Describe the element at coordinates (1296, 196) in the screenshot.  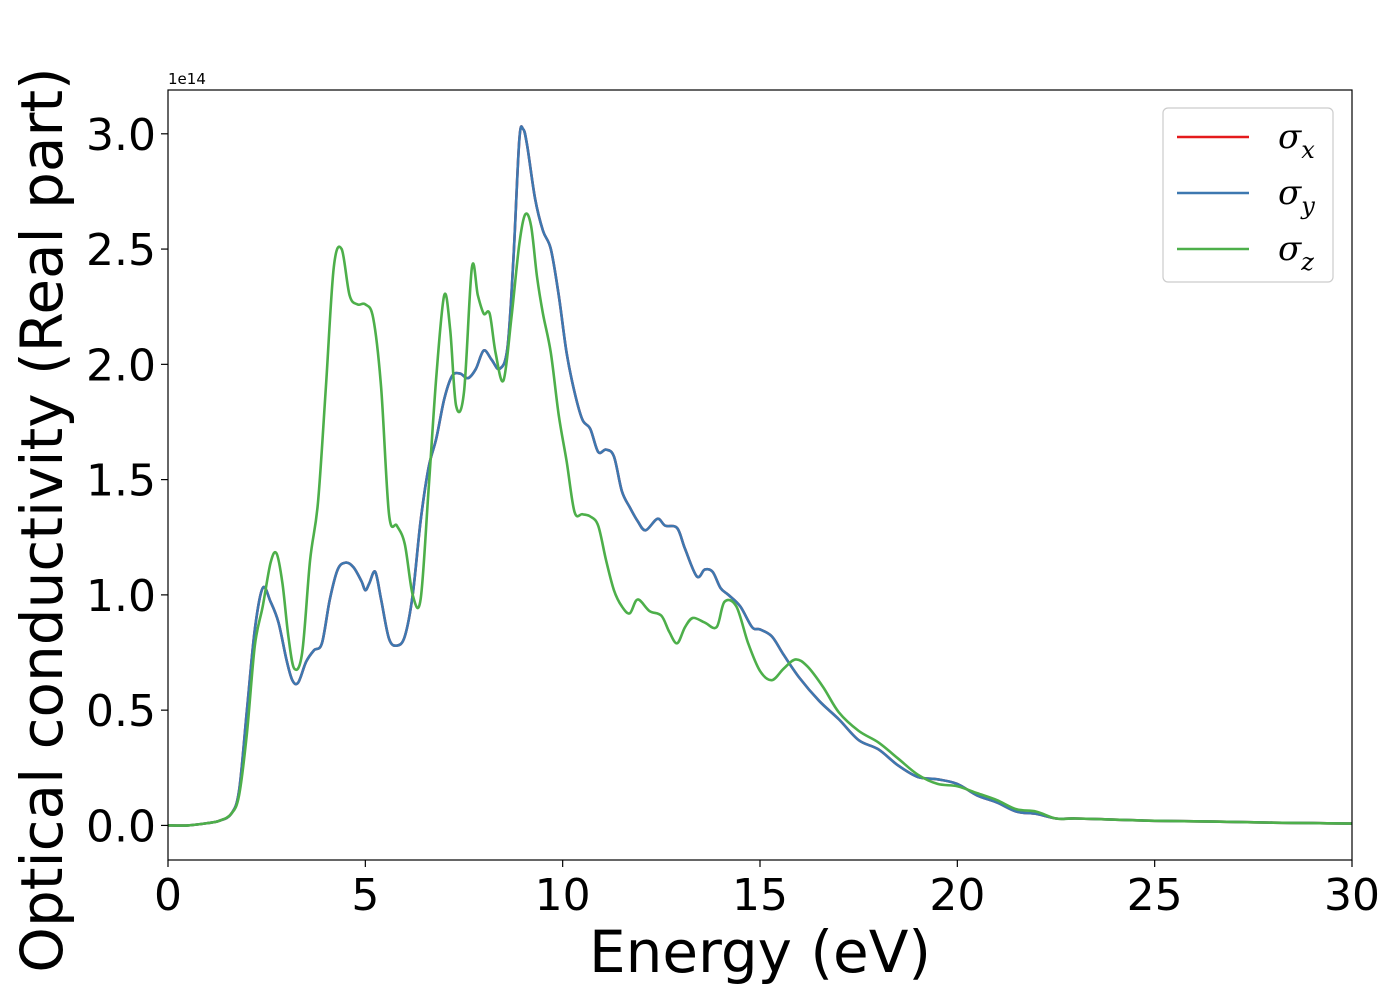
I see `legend-label-y: σy` at that location.